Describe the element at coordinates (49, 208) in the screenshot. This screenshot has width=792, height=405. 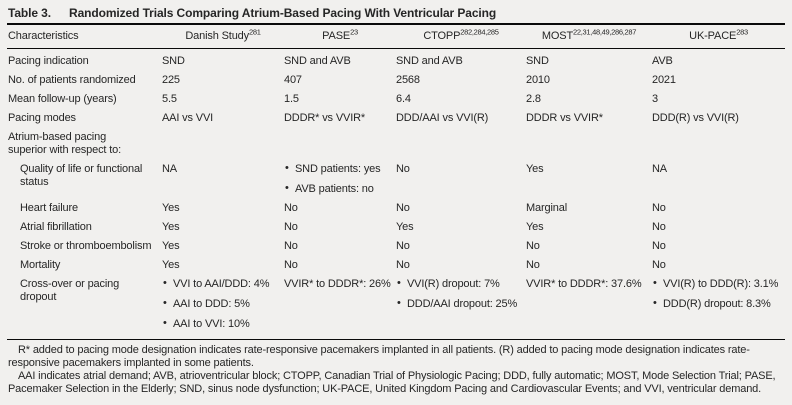
I see `row-label: Heart failure` at that location.